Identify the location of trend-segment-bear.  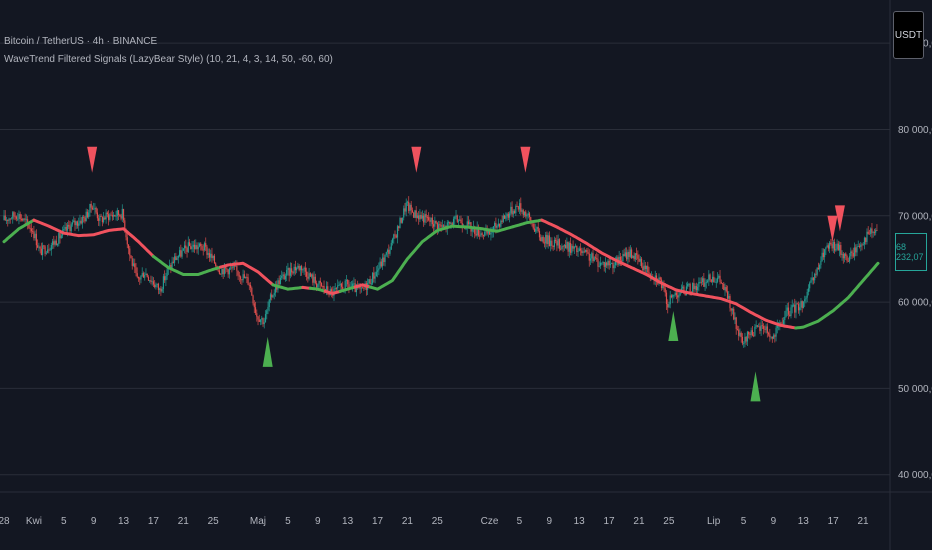
(93, 238).